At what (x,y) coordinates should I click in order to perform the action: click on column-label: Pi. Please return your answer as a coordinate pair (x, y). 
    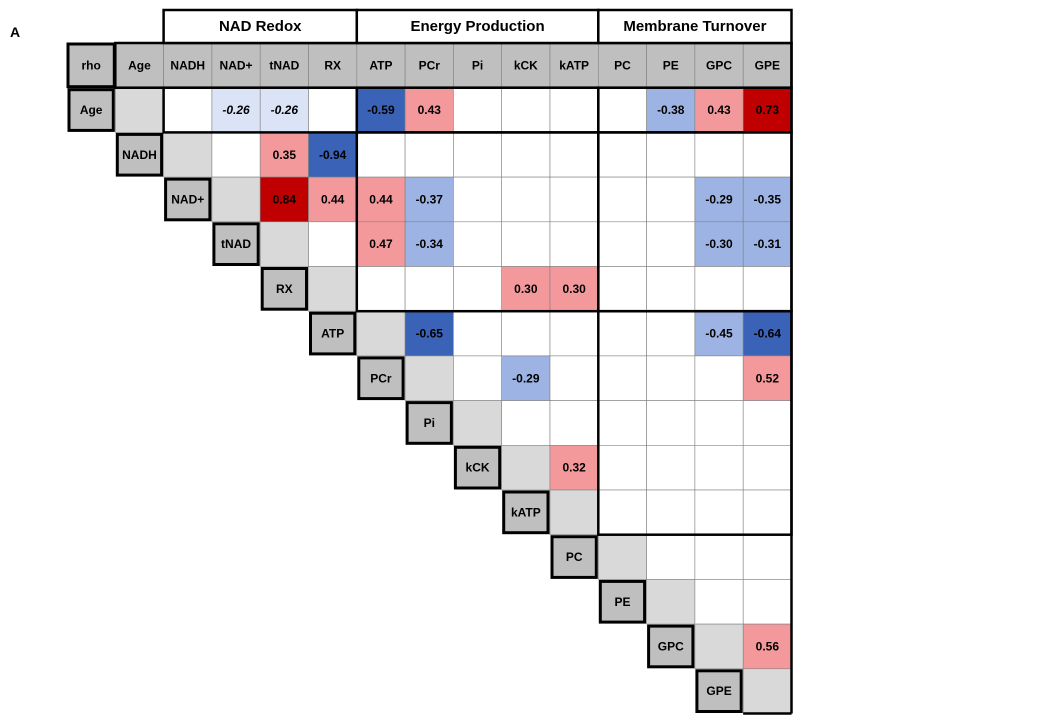
    Looking at the image, I should click on (477, 65).